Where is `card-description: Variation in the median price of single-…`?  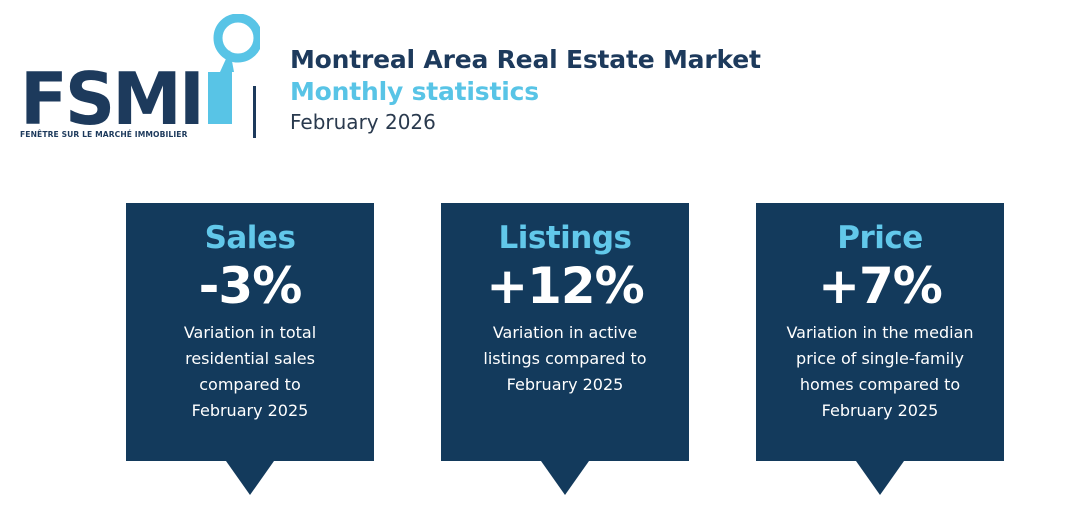
card-description: Variation in the median price of single-… is located at coordinates (880, 371).